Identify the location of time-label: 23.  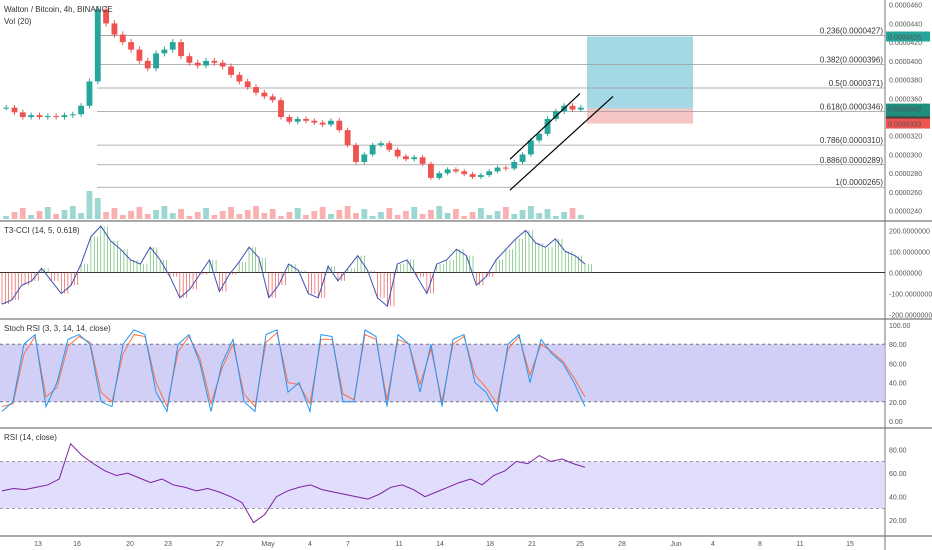
(168, 544).